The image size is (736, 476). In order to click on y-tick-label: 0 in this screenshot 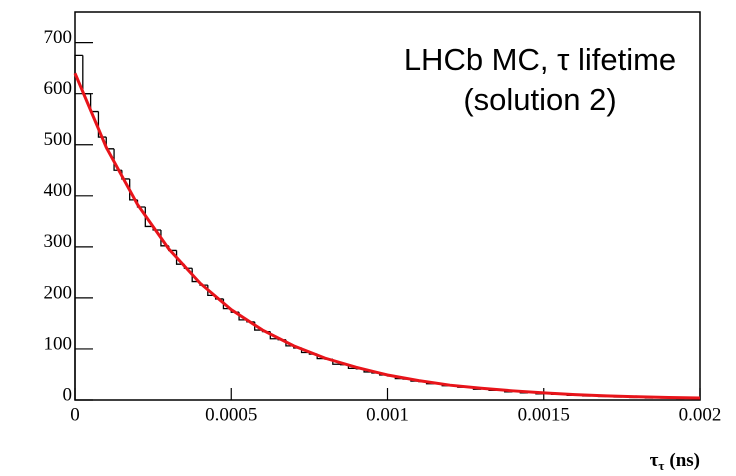, I will do `click(68, 394)`.